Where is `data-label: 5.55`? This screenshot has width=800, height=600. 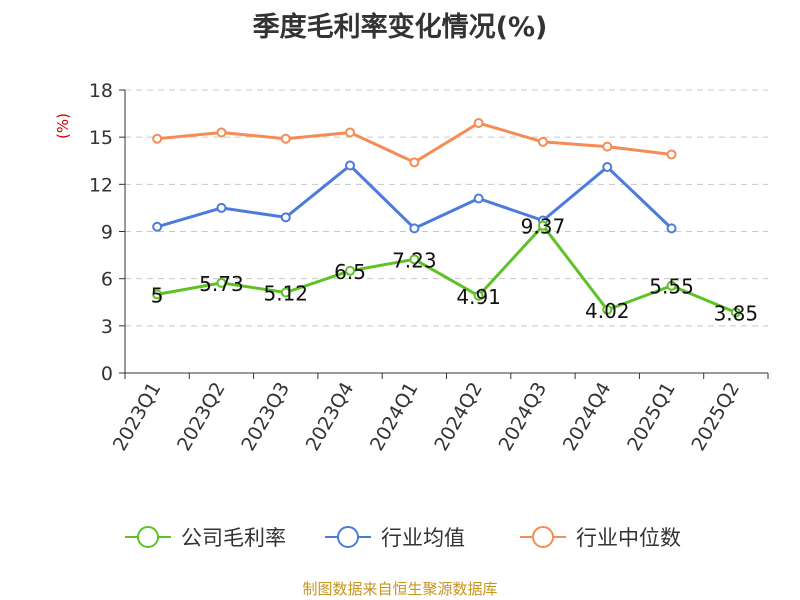
data-label: 5.55 is located at coordinates (671, 287).